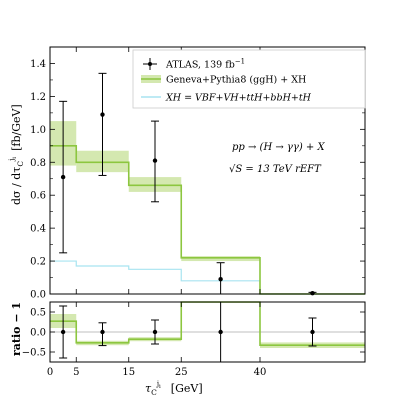 The height and width of the screenshot is (407, 407). Describe the element at coordinates (236, 80) in the screenshot. I see `legend-geneva-label: Geneva+Pythia8 (ggH) + XH` at that location.